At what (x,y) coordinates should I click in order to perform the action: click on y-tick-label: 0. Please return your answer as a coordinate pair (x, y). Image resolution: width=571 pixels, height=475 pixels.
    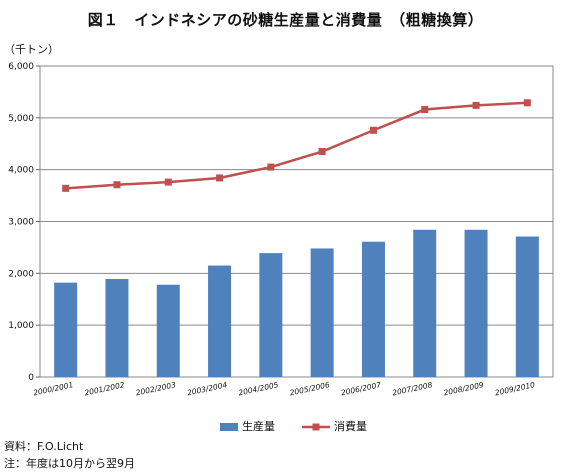
    Looking at the image, I should click on (31, 378).